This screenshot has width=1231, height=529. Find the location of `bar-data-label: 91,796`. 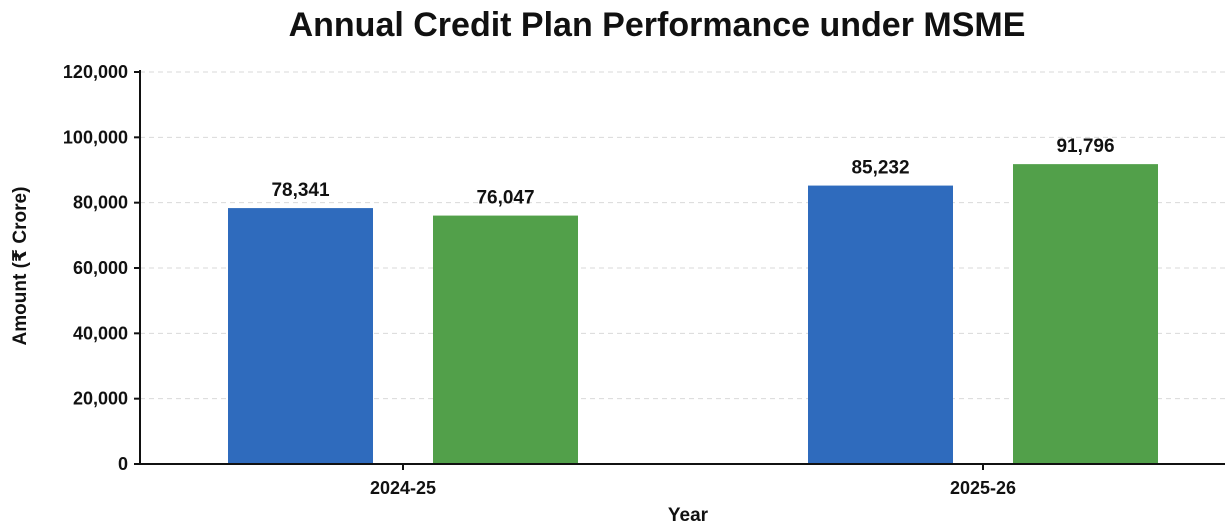

bar-data-label: 91,796 is located at coordinates (1085, 146).